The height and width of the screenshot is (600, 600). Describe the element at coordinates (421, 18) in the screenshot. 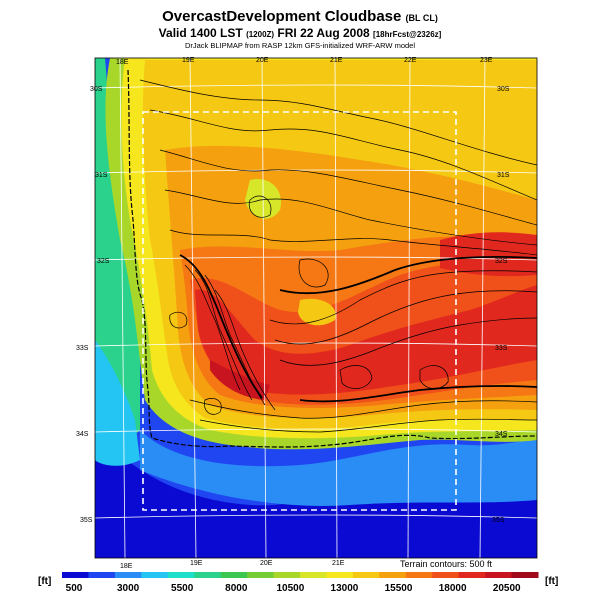

I see `title-suffix: (BL CL)` at that location.